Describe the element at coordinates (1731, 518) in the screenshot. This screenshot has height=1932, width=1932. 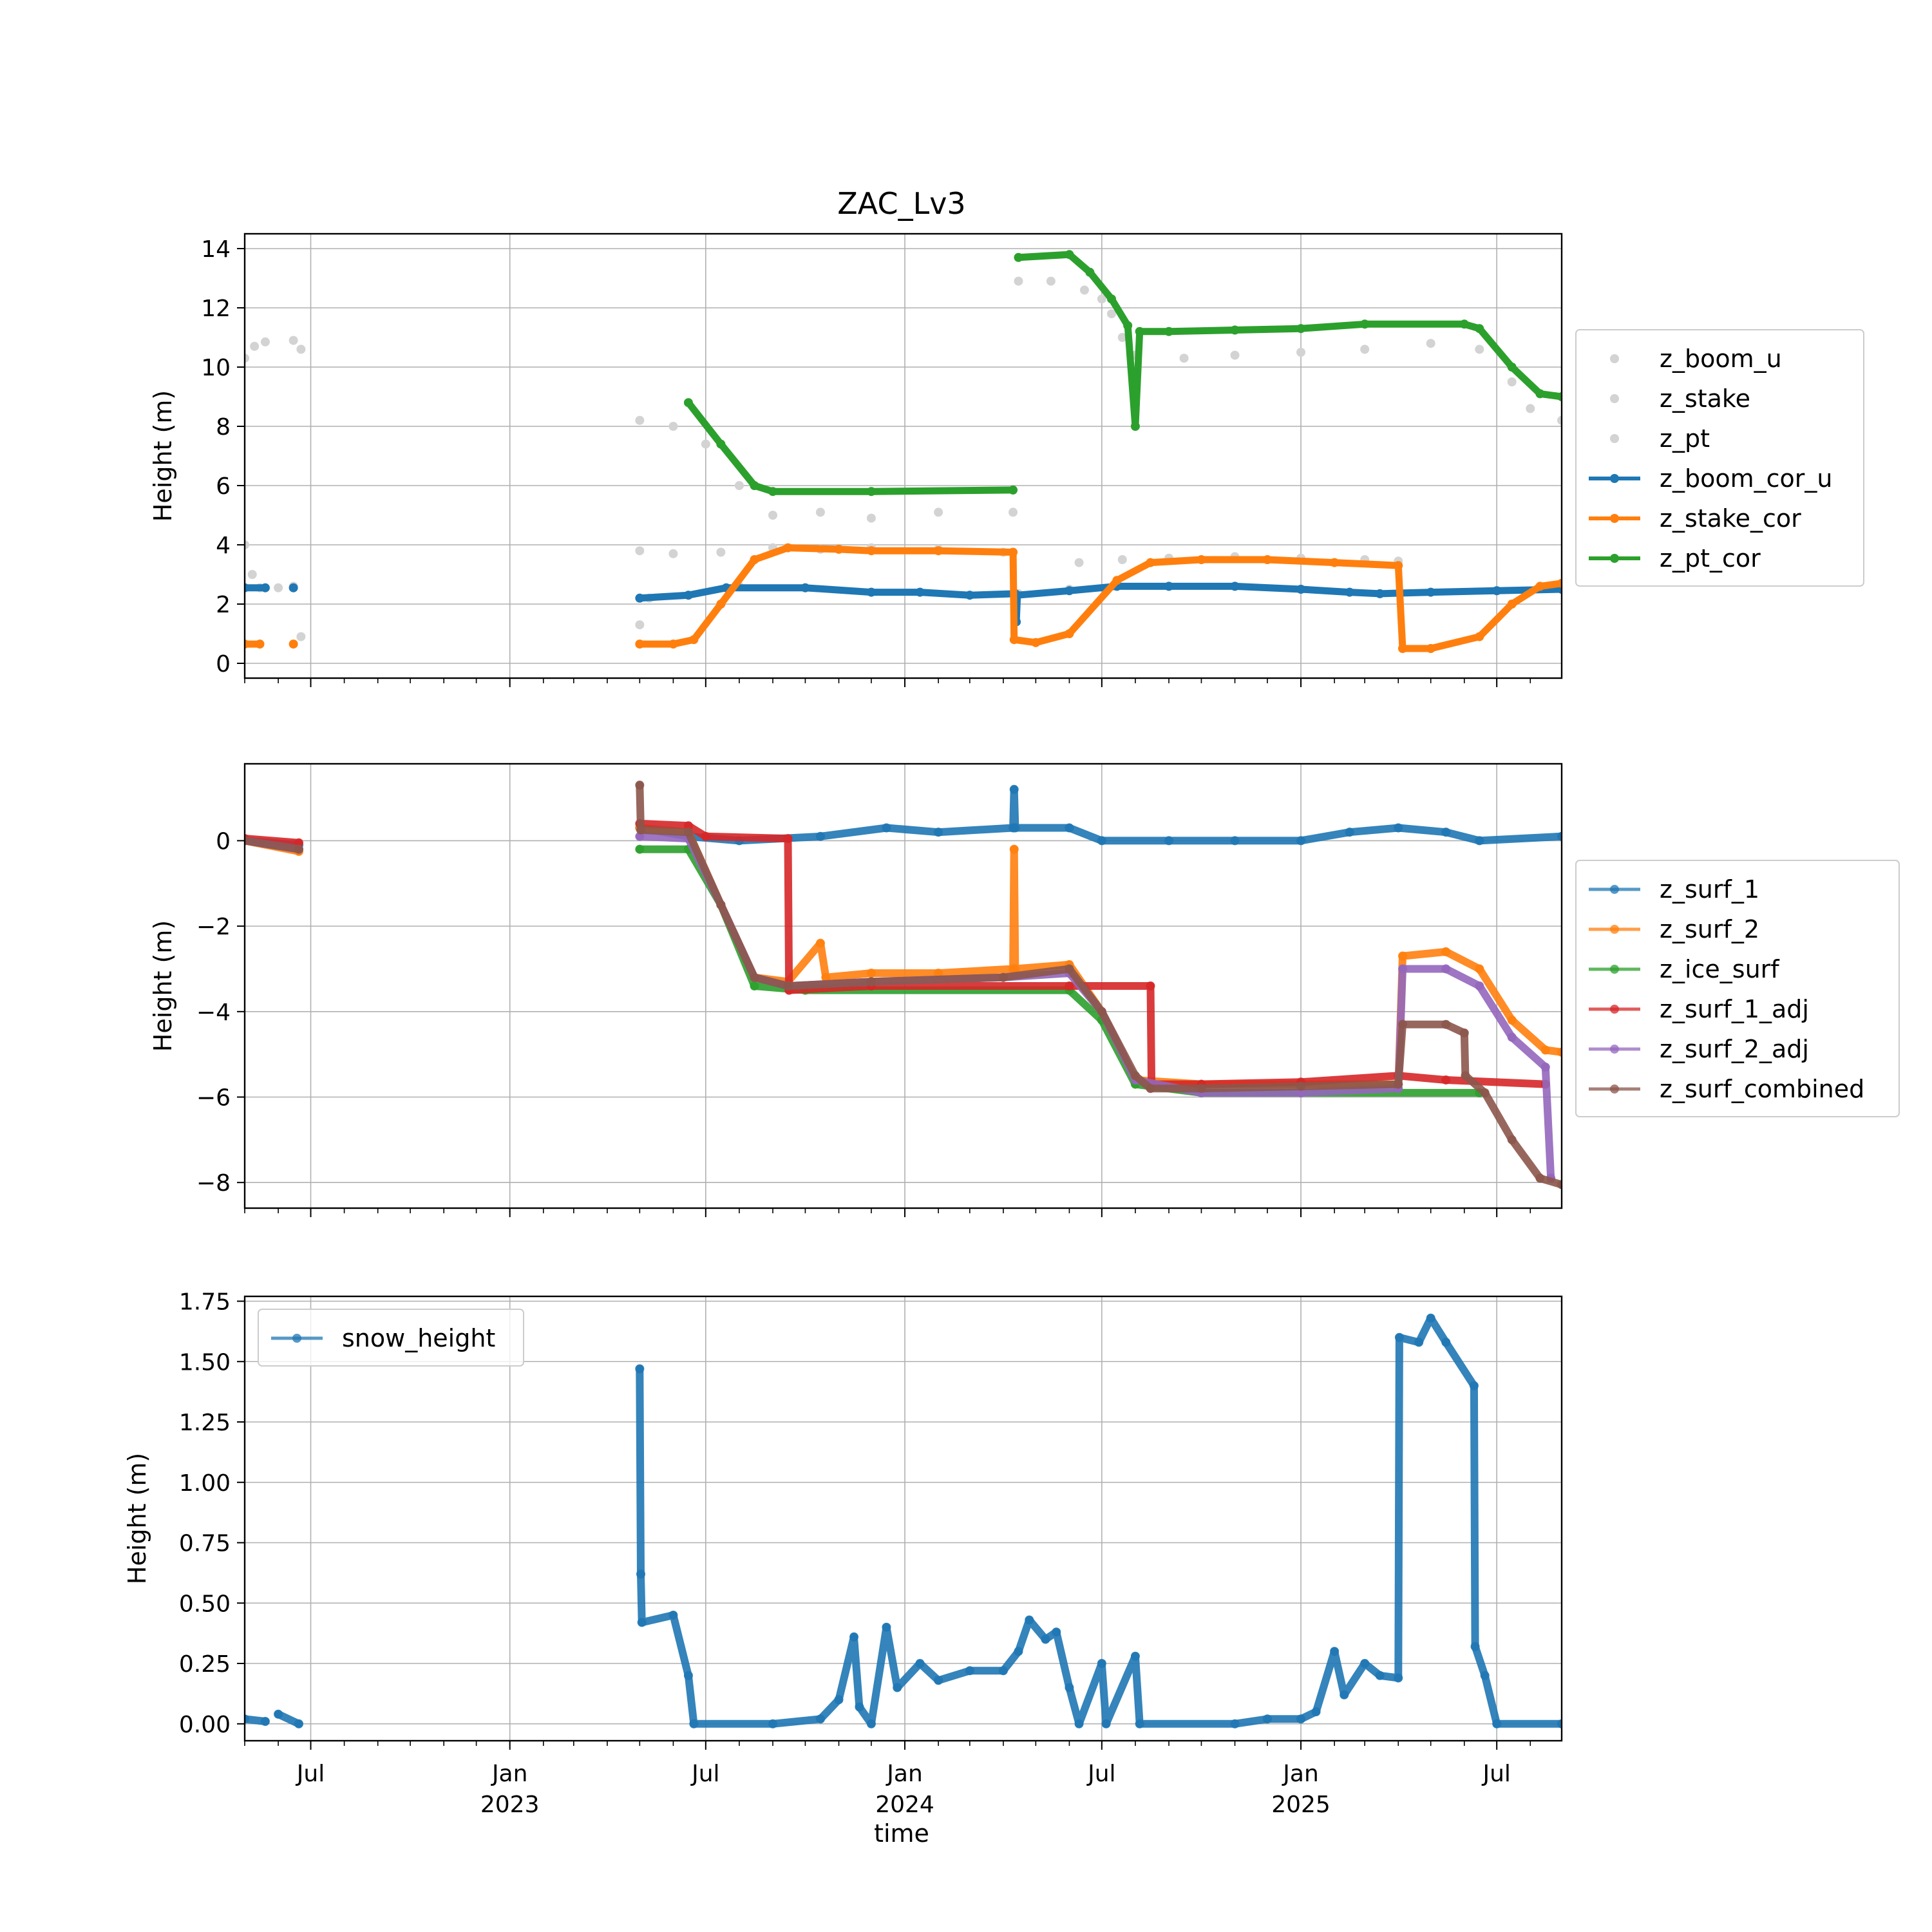
I see `legend-label: z_stake_cor` at that location.